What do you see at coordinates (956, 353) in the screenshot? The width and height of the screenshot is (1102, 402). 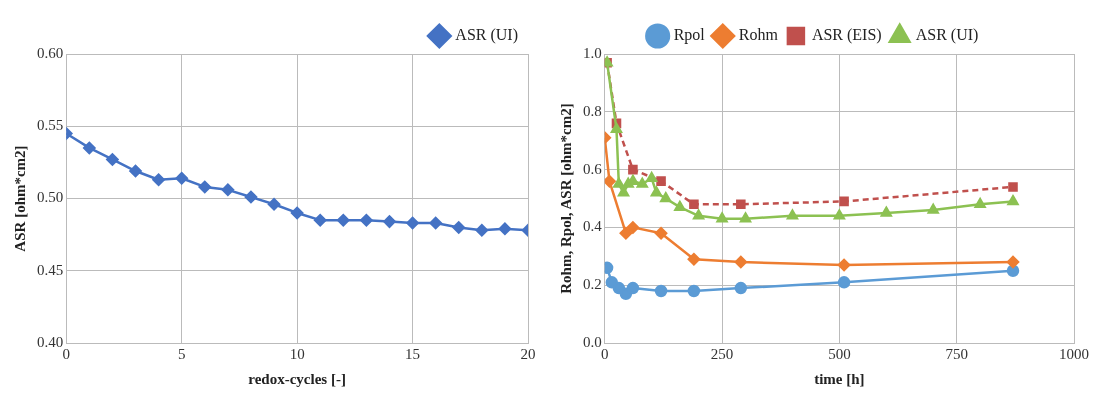 I see `x-tick-label: 750` at bounding box center [956, 353].